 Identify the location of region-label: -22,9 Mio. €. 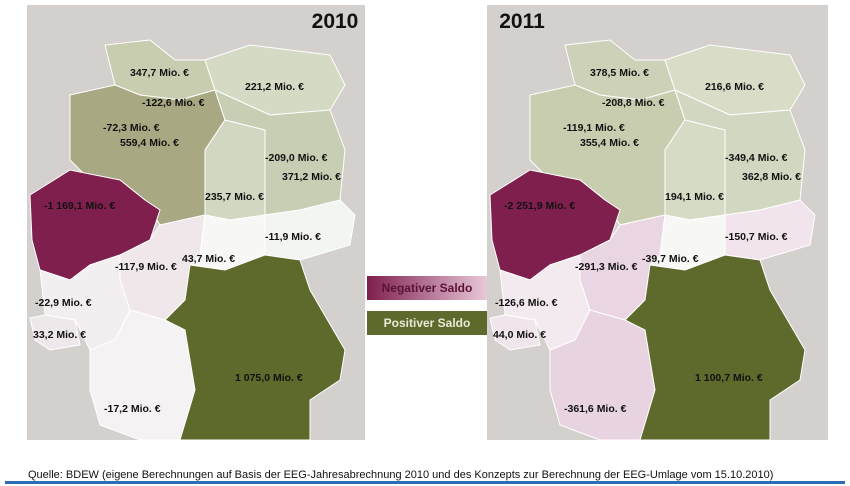
(63, 303).